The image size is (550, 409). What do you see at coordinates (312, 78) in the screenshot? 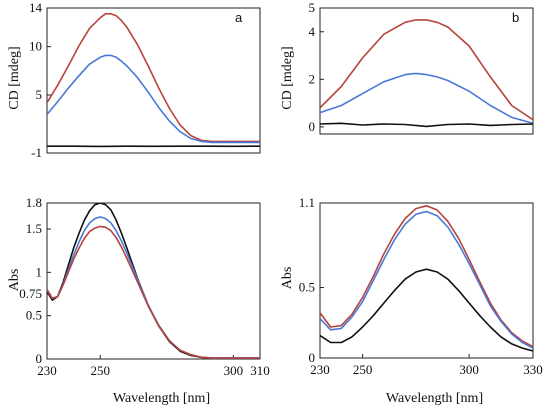
I see `y-tick-label: 2` at bounding box center [312, 78].